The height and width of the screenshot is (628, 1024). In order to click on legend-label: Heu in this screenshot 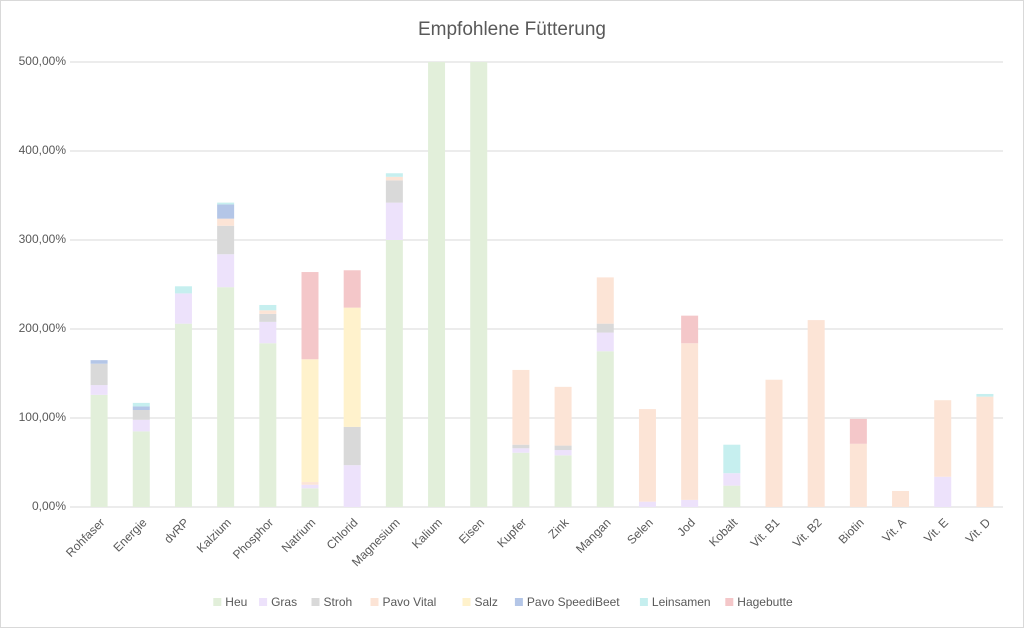, I will do `click(236, 602)`.